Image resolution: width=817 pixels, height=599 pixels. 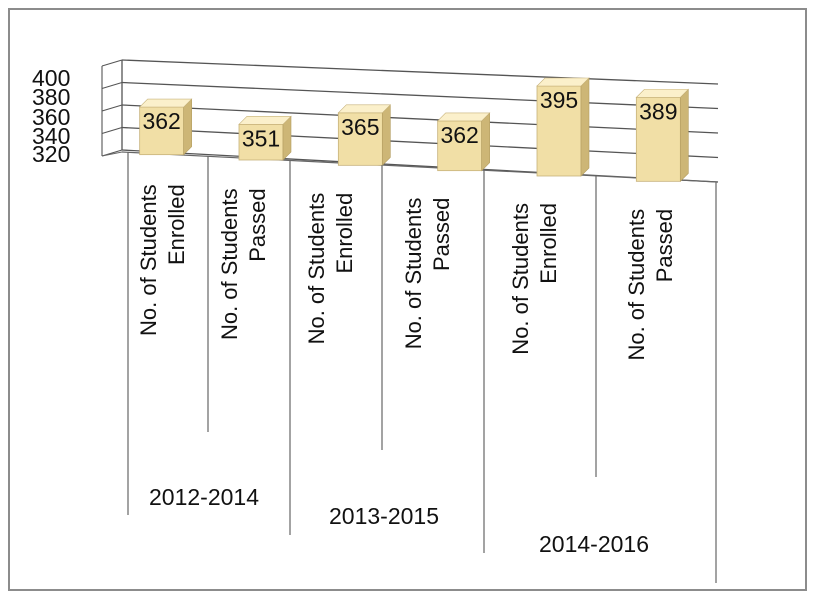 What do you see at coordinates (243, 264) in the screenshot?
I see `category-label-2: No. of Students Passed` at bounding box center [243, 264].